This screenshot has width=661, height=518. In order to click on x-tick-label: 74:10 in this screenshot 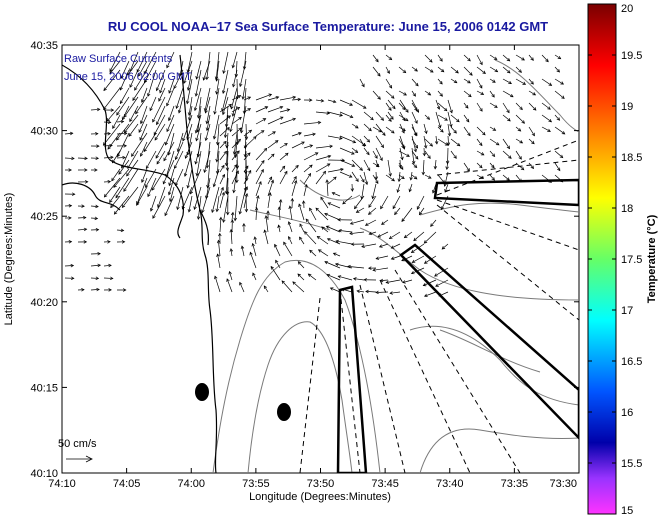, I will do `click(62, 484)`.